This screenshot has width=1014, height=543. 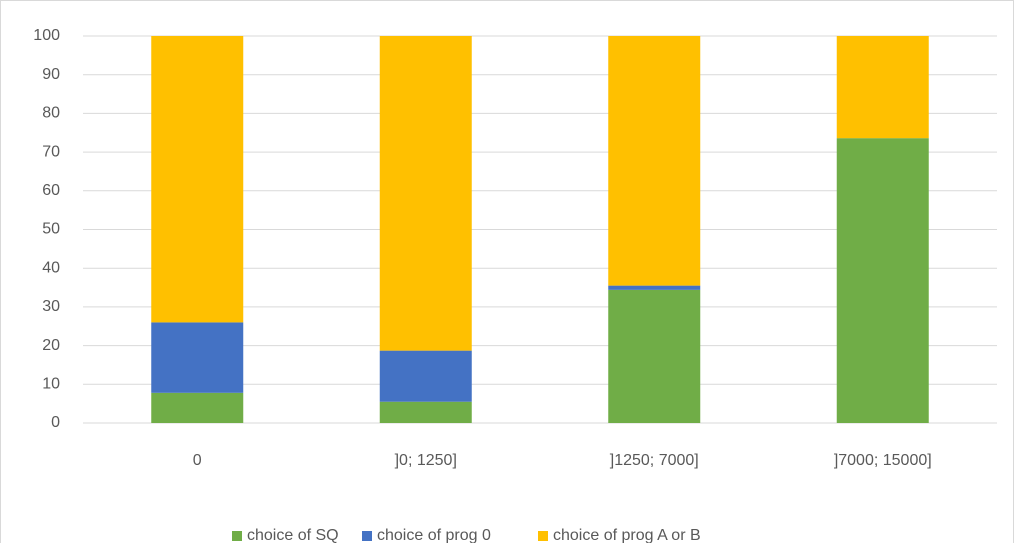 What do you see at coordinates (51, 384) in the screenshot?
I see `y-tick-label: 10` at bounding box center [51, 384].